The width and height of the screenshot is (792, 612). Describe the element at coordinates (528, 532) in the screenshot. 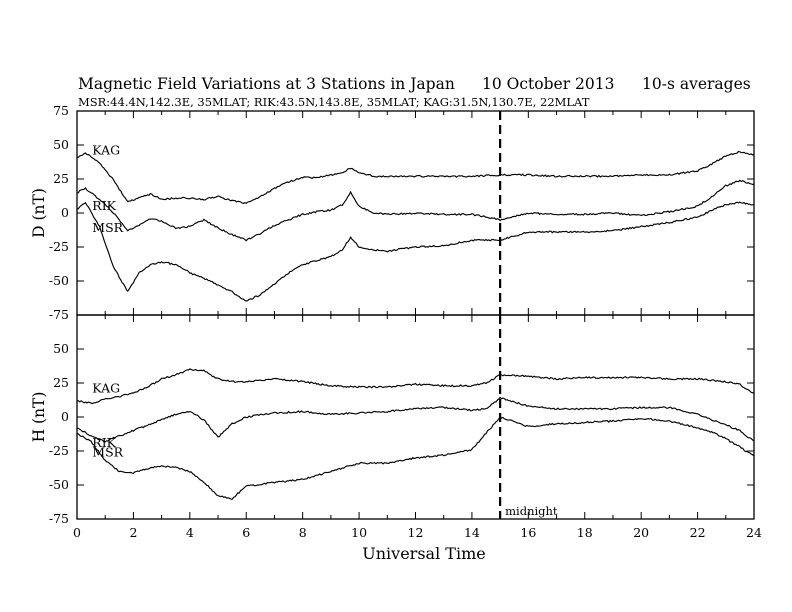

I see `x-tick-label: 16` at that location.